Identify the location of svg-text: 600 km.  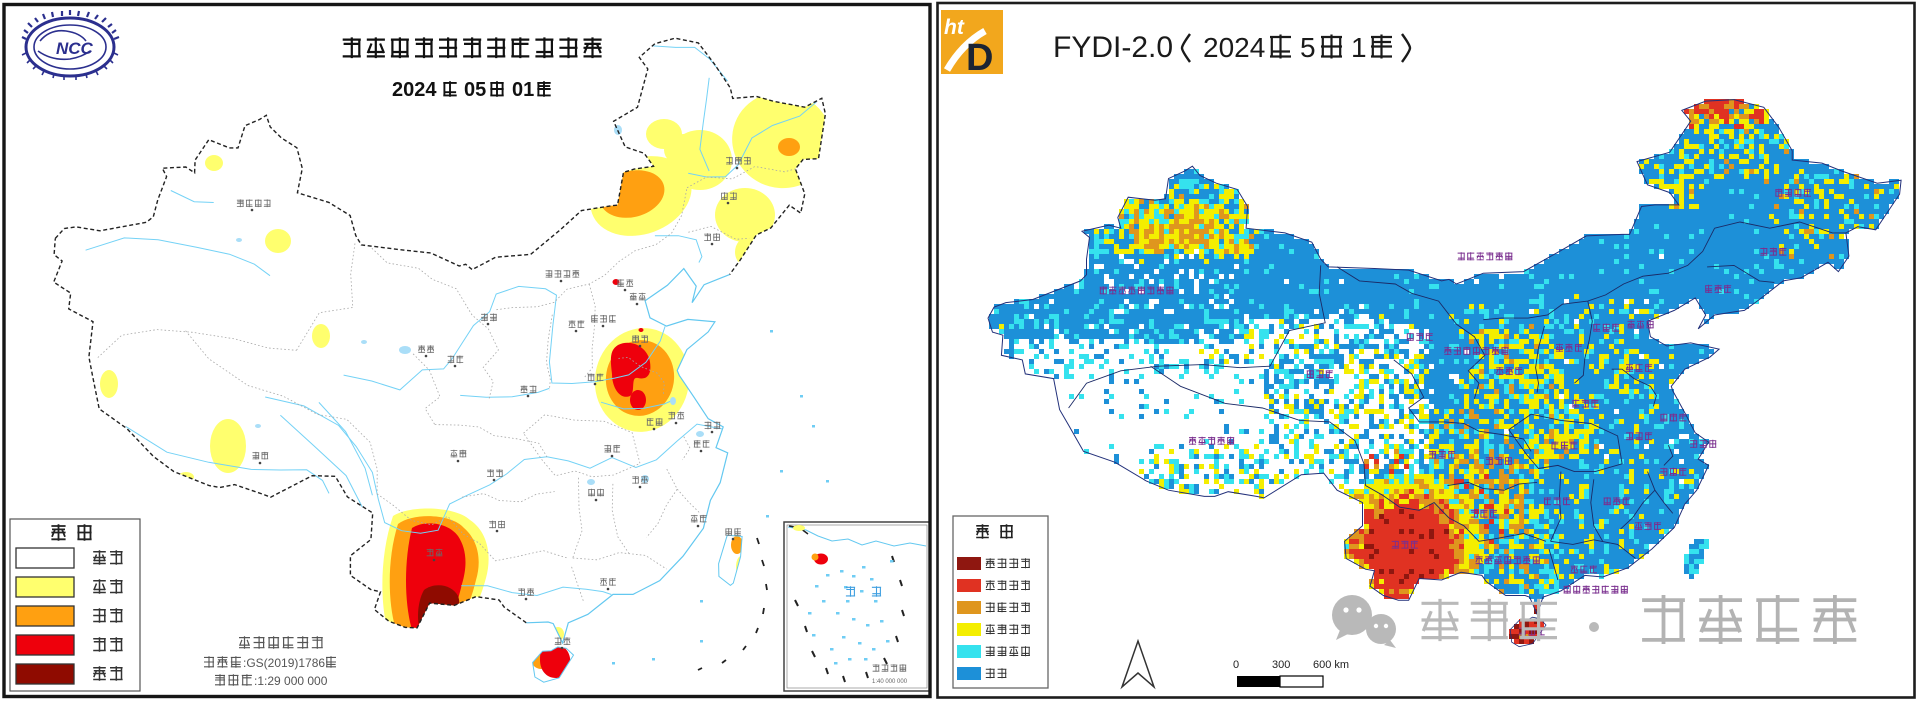
(1331, 665).